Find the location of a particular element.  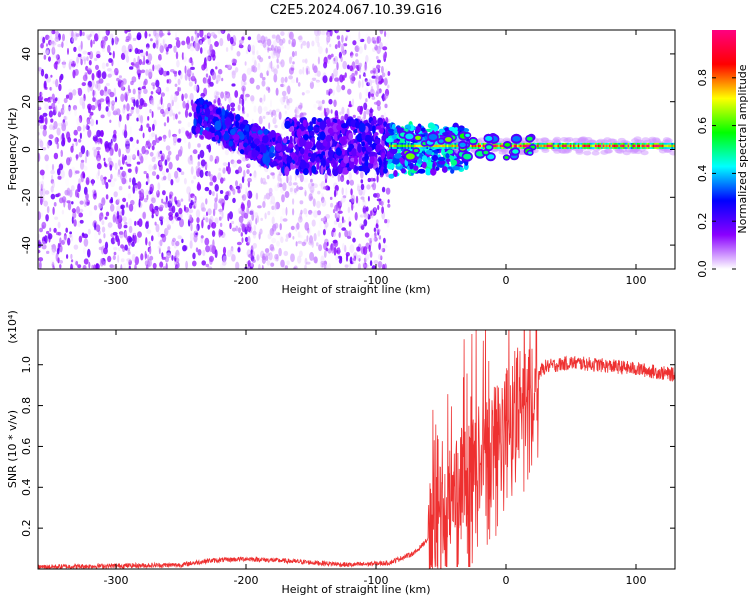

x-tick-label: 100 is located at coordinates (636, 580).